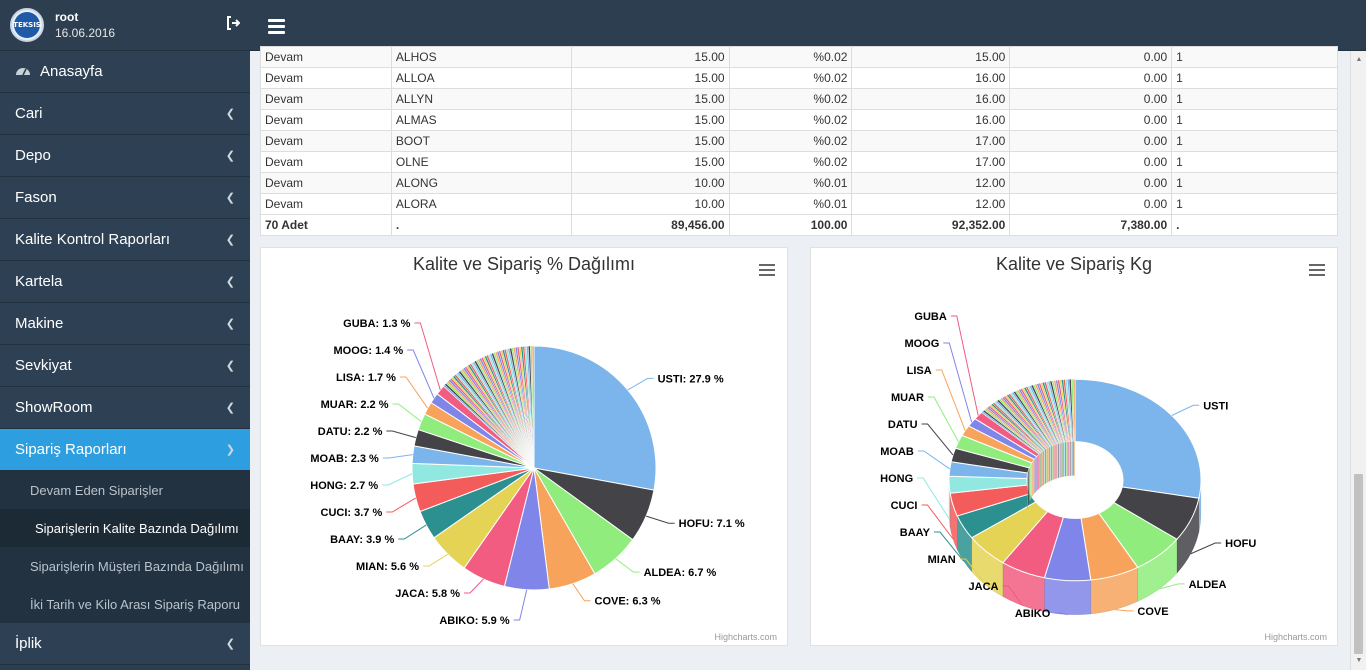 The width and height of the screenshot is (1366, 670). I want to click on sidebar-item-label: Sipariş Raporları, so click(71, 449).